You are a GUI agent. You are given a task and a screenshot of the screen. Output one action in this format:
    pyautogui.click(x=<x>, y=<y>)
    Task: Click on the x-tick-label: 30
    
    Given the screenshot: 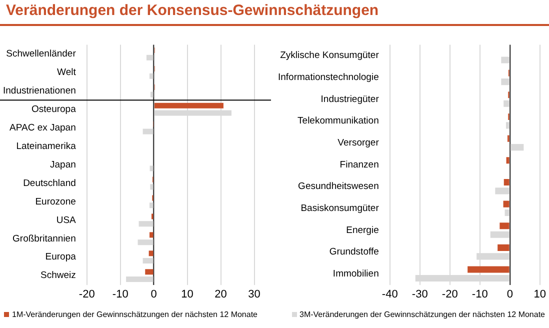 What is the action you would take?
    pyautogui.click(x=254, y=294)
    